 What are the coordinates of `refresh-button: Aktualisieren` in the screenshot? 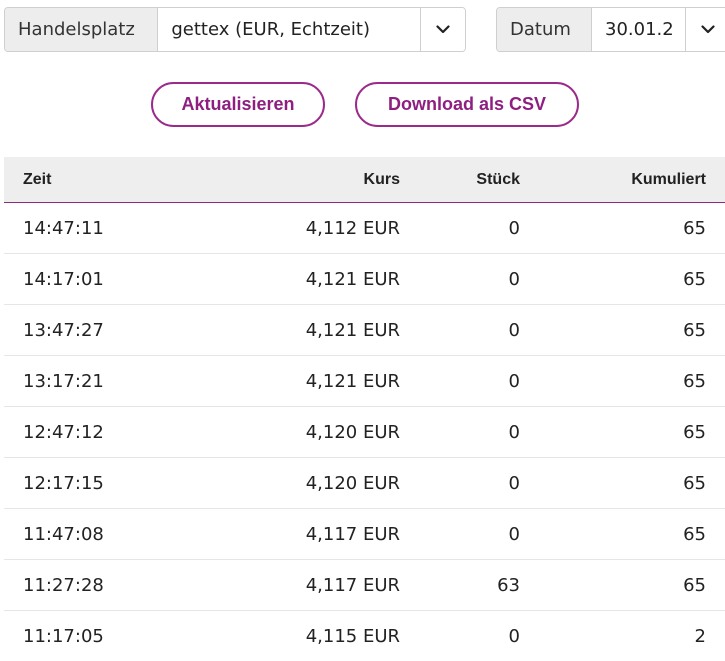 It's located at (238, 104).